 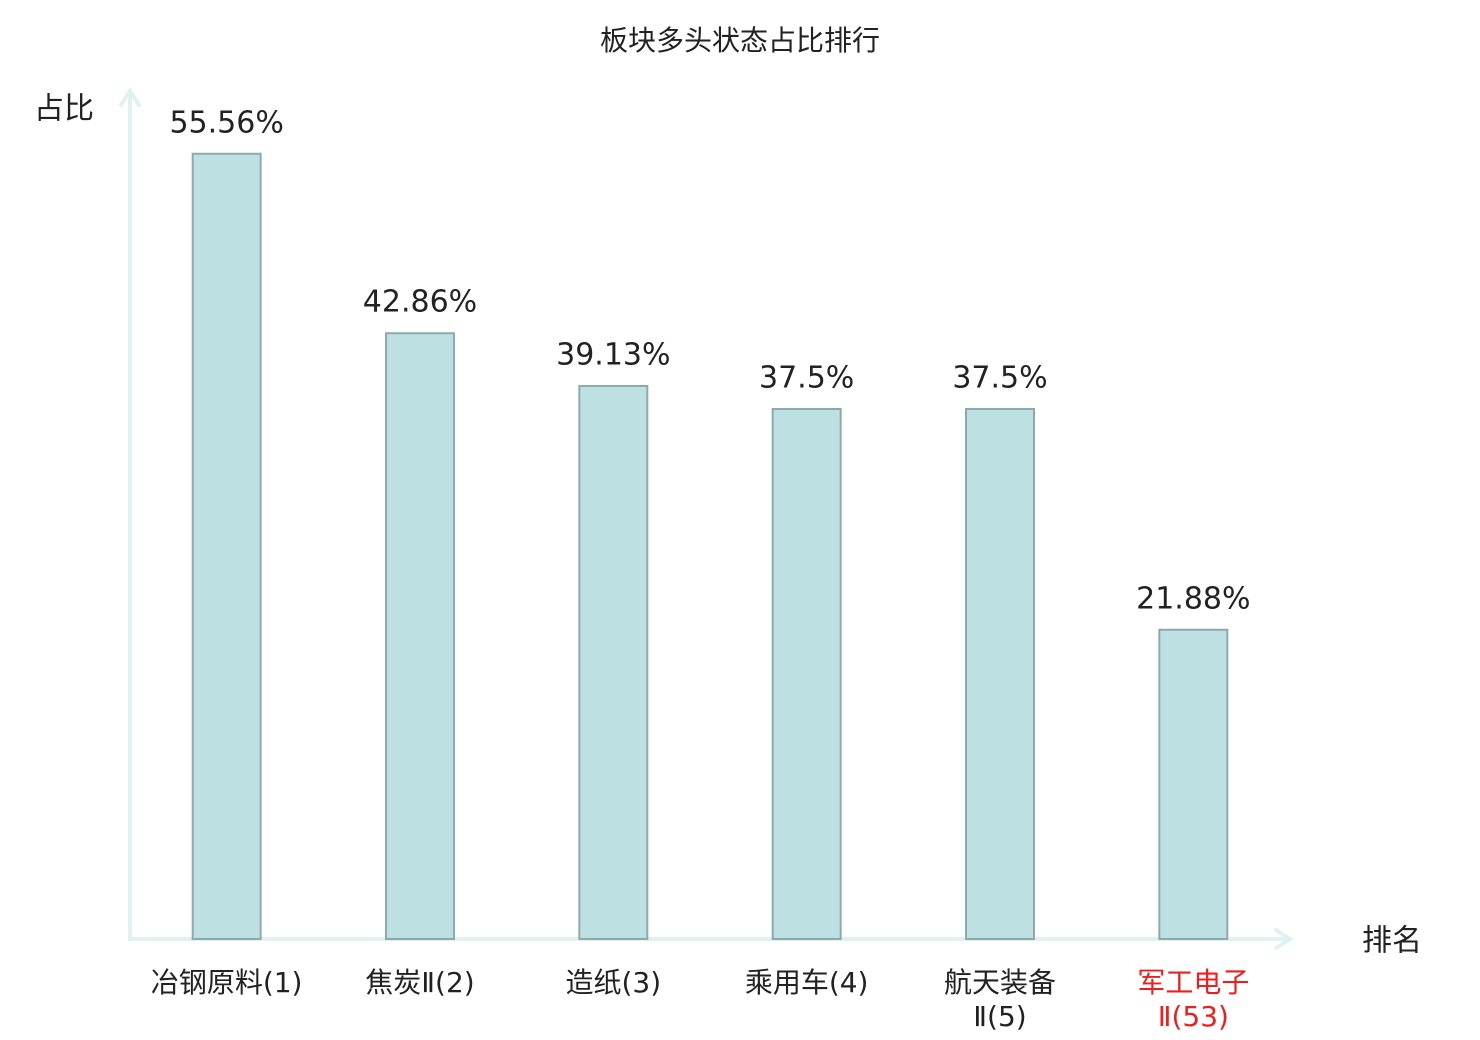 What do you see at coordinates (1392, 941) in the screenshot?
I see `x-axis-label: 排名` at bounding box center [1392, 941].